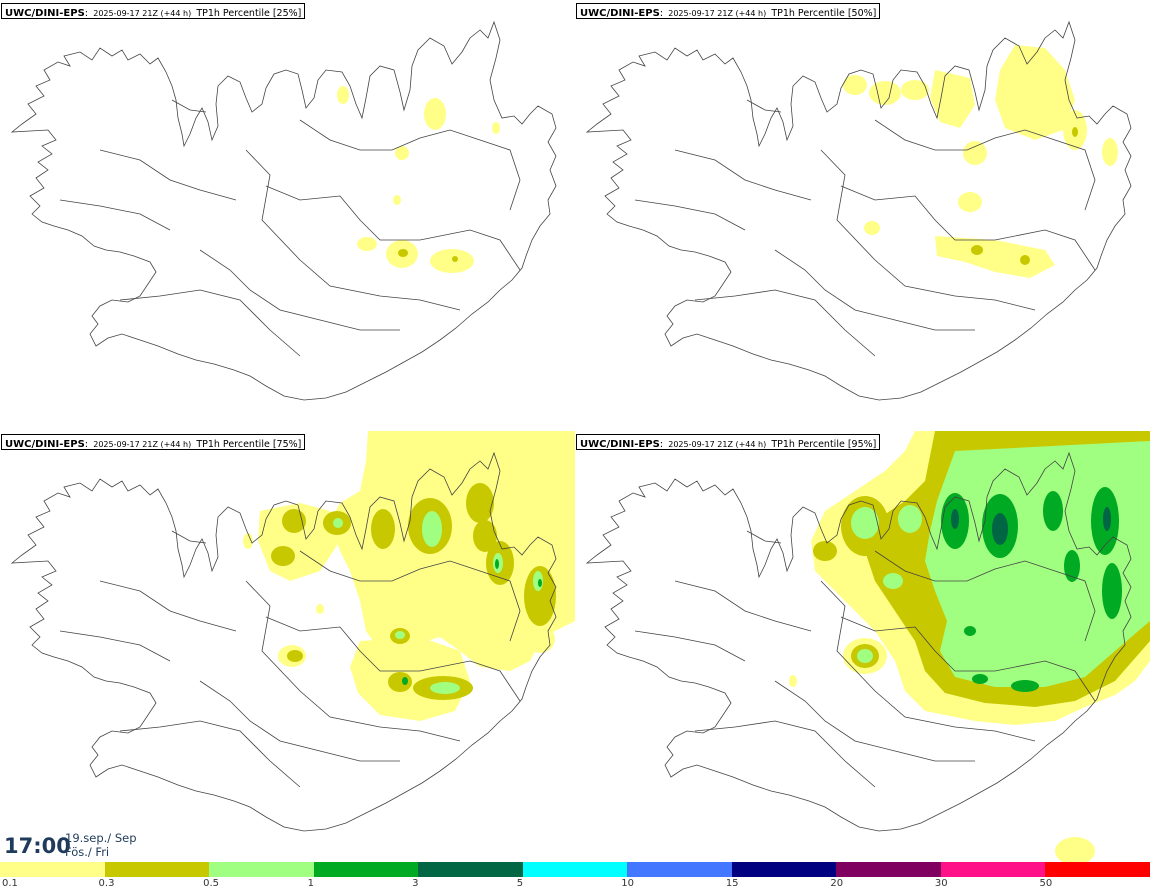 The image size is (1150, 891). What do you see at coordinates (10, 883) in the screenshot?
I see `legend-label: 0.1` at bounding box center [10, 883].